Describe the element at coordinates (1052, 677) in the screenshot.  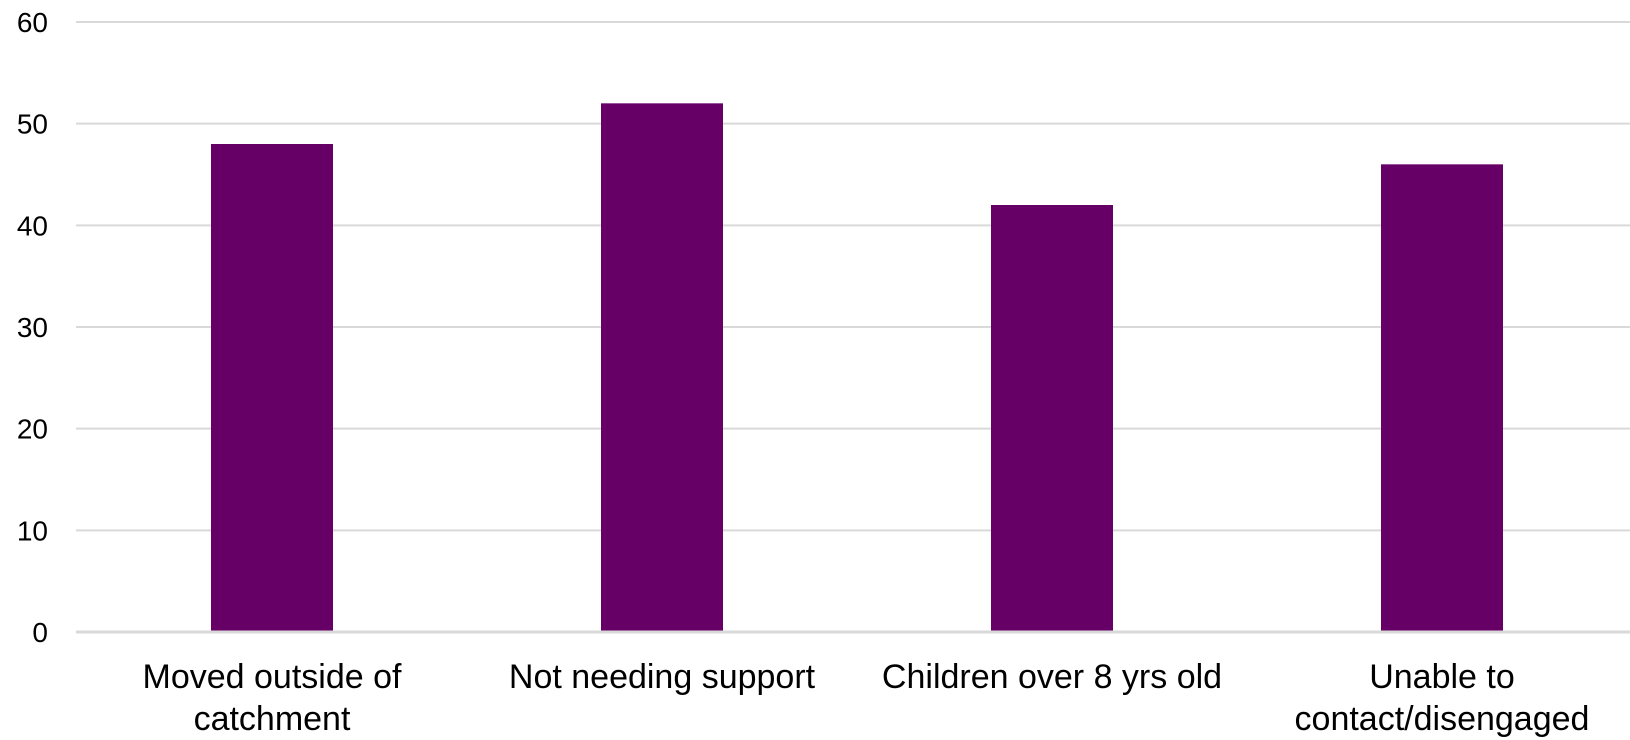
I see `x-category-label: Children over 8 yrs old` at that location.